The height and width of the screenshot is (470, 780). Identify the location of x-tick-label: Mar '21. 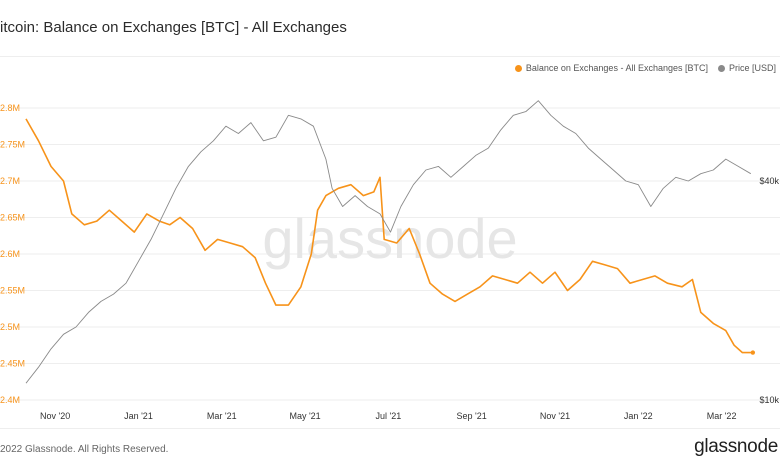
(222, 416).